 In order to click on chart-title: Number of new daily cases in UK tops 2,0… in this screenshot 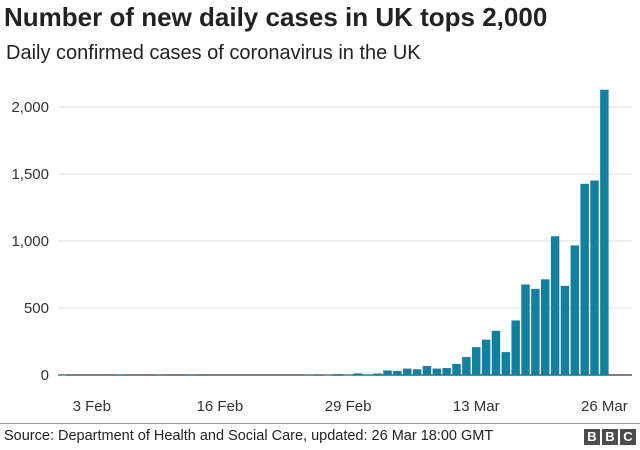, I will do `click(276, 17)`.